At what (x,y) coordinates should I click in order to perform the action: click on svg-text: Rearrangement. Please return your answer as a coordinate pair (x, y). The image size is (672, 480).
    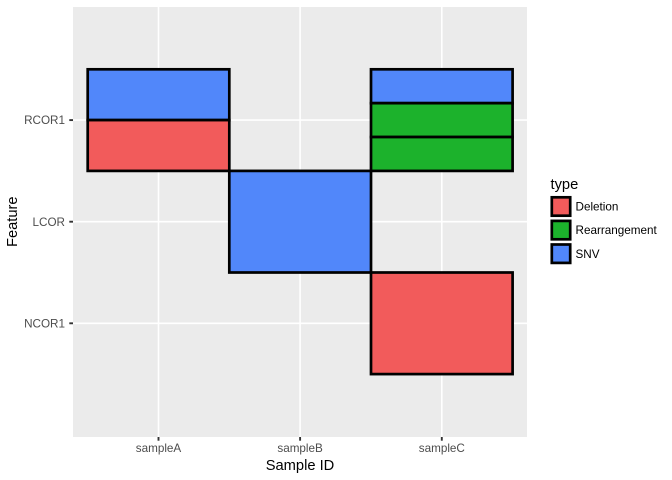
    Looking at the image, I should click on (617, 230).